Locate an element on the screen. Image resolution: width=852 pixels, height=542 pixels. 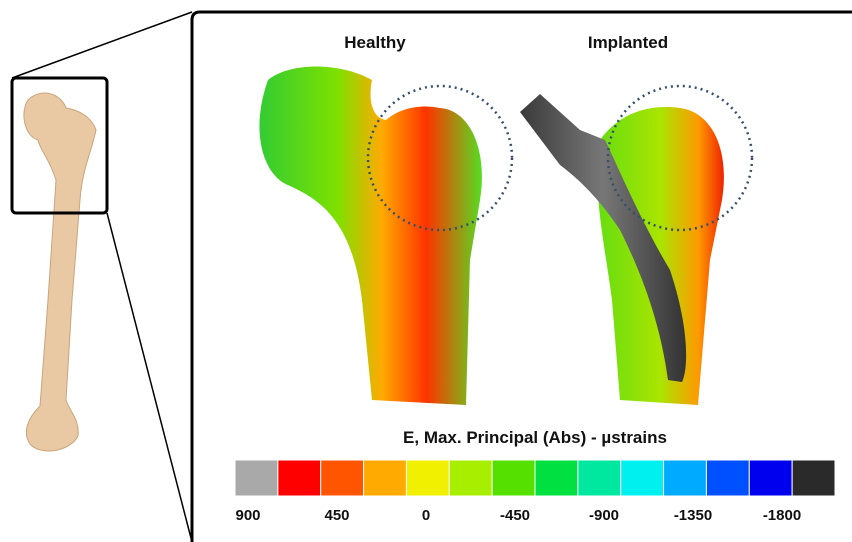
colorbar-tick-label: -450 is located at coordinates (515, 515).